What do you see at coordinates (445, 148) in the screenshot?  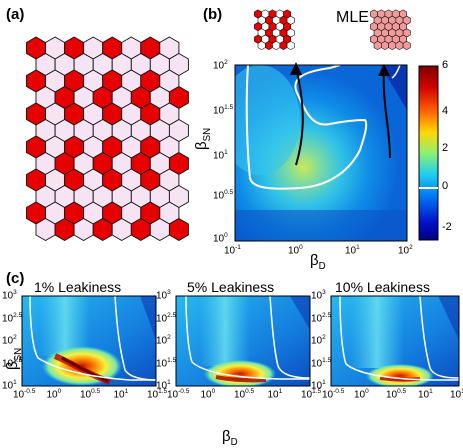 I see `colorbar-tick: 2` at bounding box center [445, 148].